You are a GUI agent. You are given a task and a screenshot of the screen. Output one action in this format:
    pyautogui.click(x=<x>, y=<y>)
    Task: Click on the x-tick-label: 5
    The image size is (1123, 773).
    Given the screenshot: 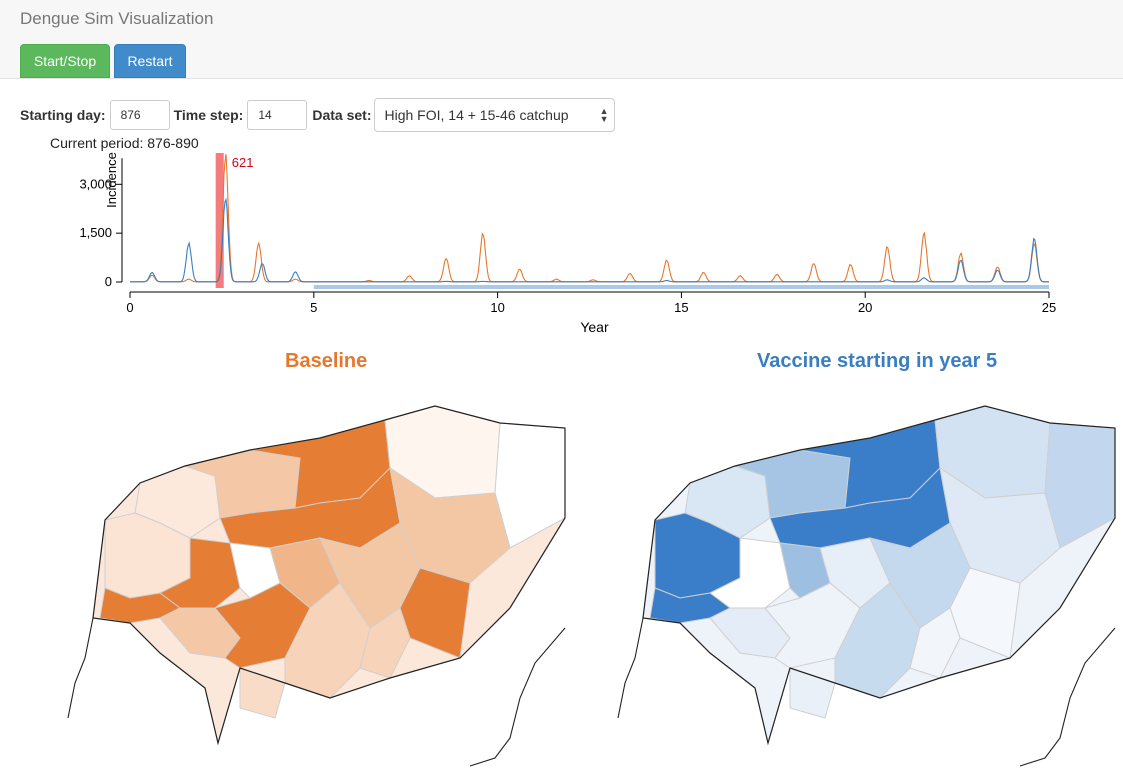 What is the action you would take?
    pyautogui.click(x=313, y=307)
    